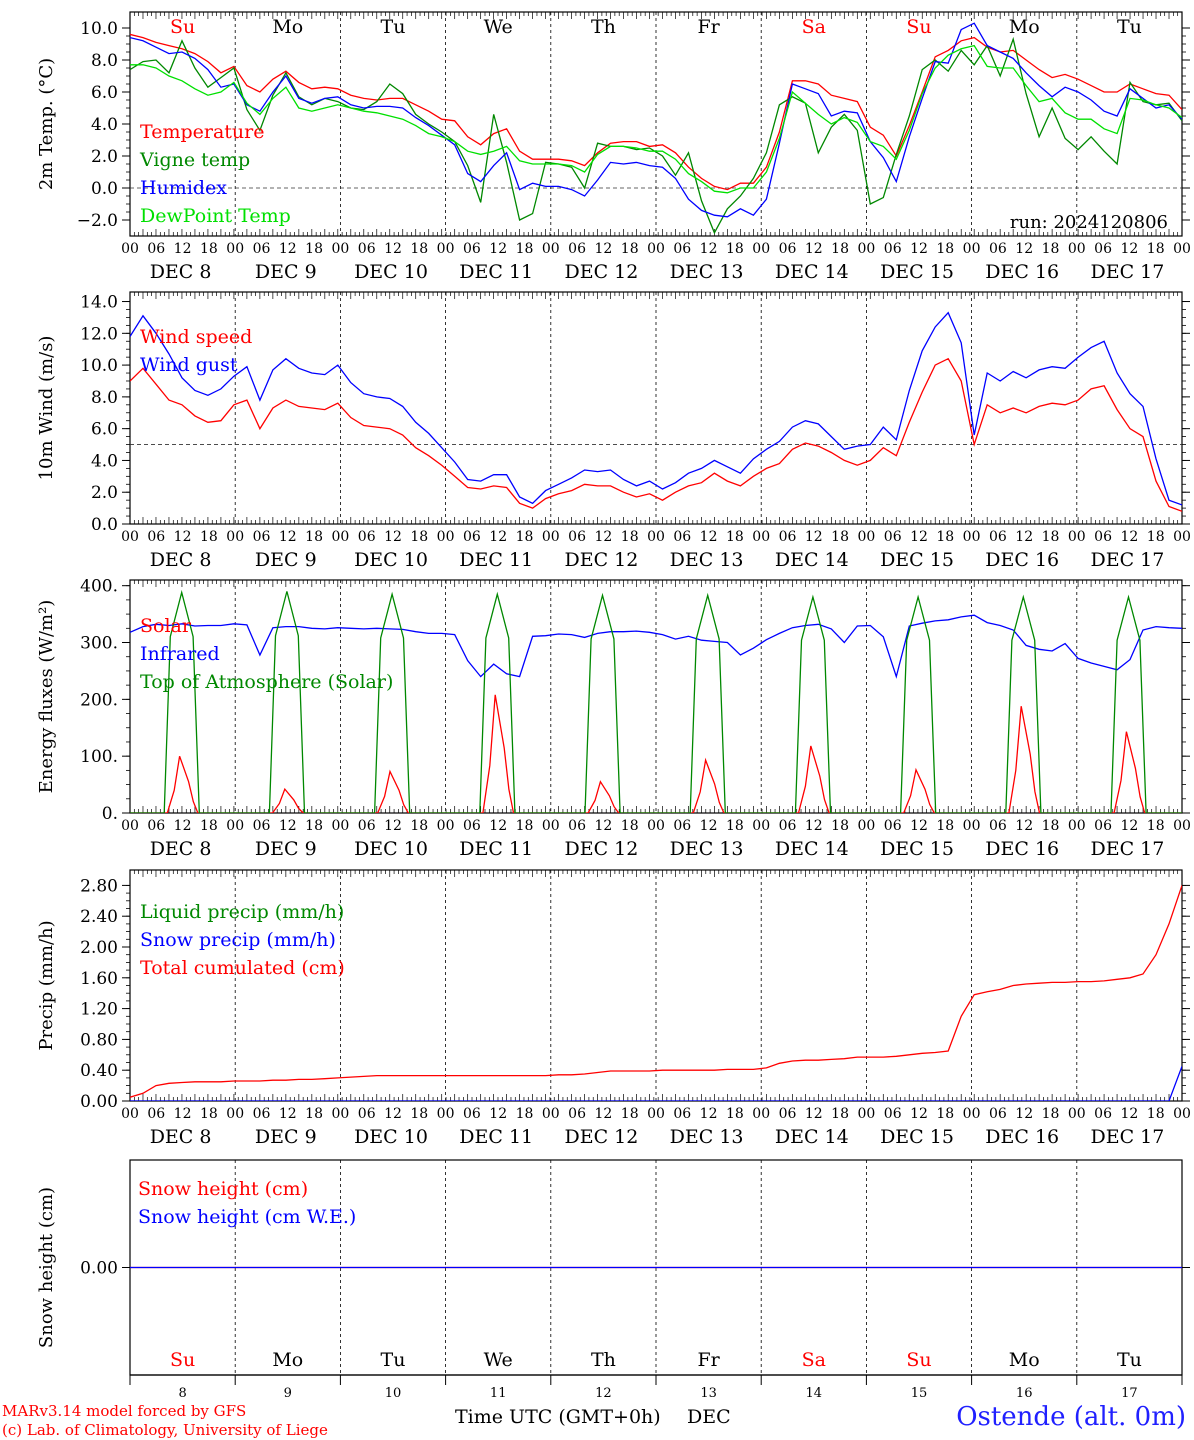  Describe the element at coordinates (603, 1360) in the screenshot. I see `weekday-label: Th` at that location.